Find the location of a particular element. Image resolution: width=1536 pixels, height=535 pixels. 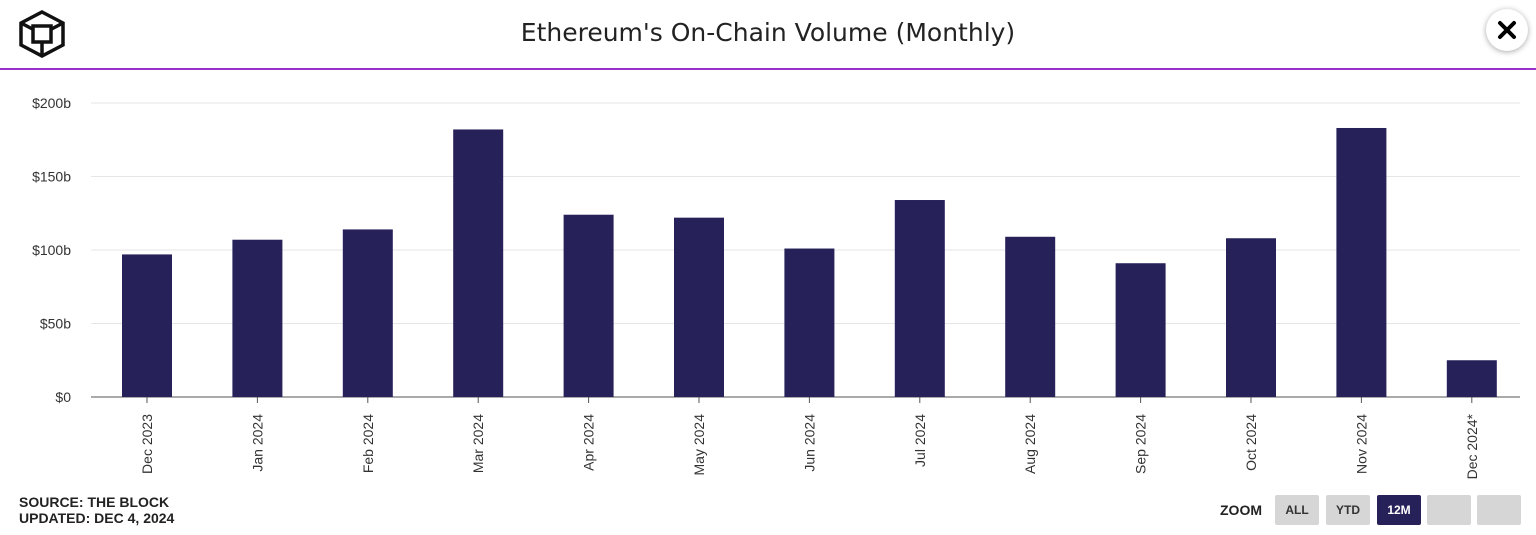

source-note: SOURCE: THE BLOCK UPDATED: DEC 4, 2024 is located at coordinates (96, 510).